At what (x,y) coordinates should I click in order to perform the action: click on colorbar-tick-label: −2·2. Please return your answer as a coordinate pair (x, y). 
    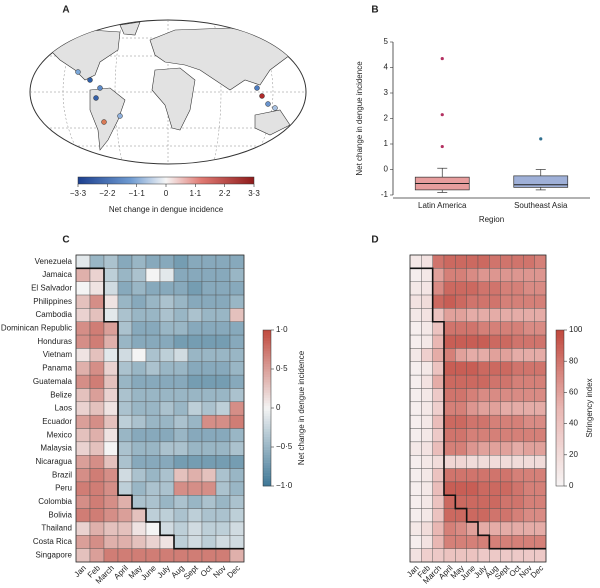
    Looking at the image, I should click on (107, 193).